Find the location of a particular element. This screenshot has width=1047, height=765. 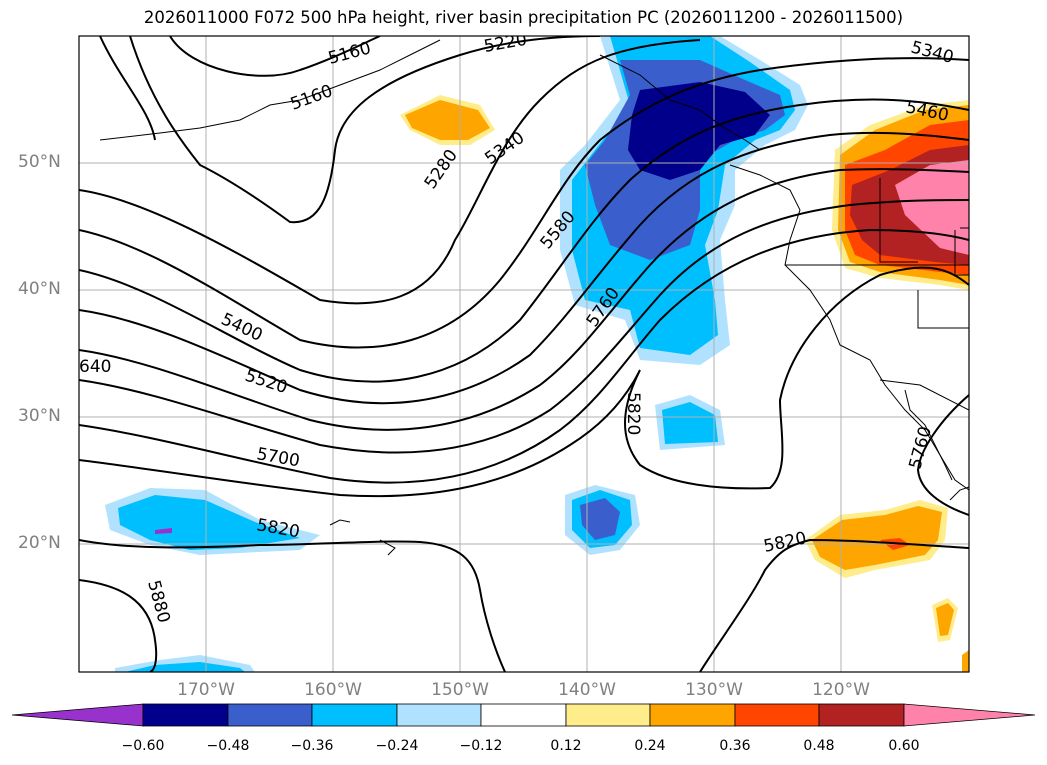

colorbar-tick: 0.60 is located at coordinates (904, 746).